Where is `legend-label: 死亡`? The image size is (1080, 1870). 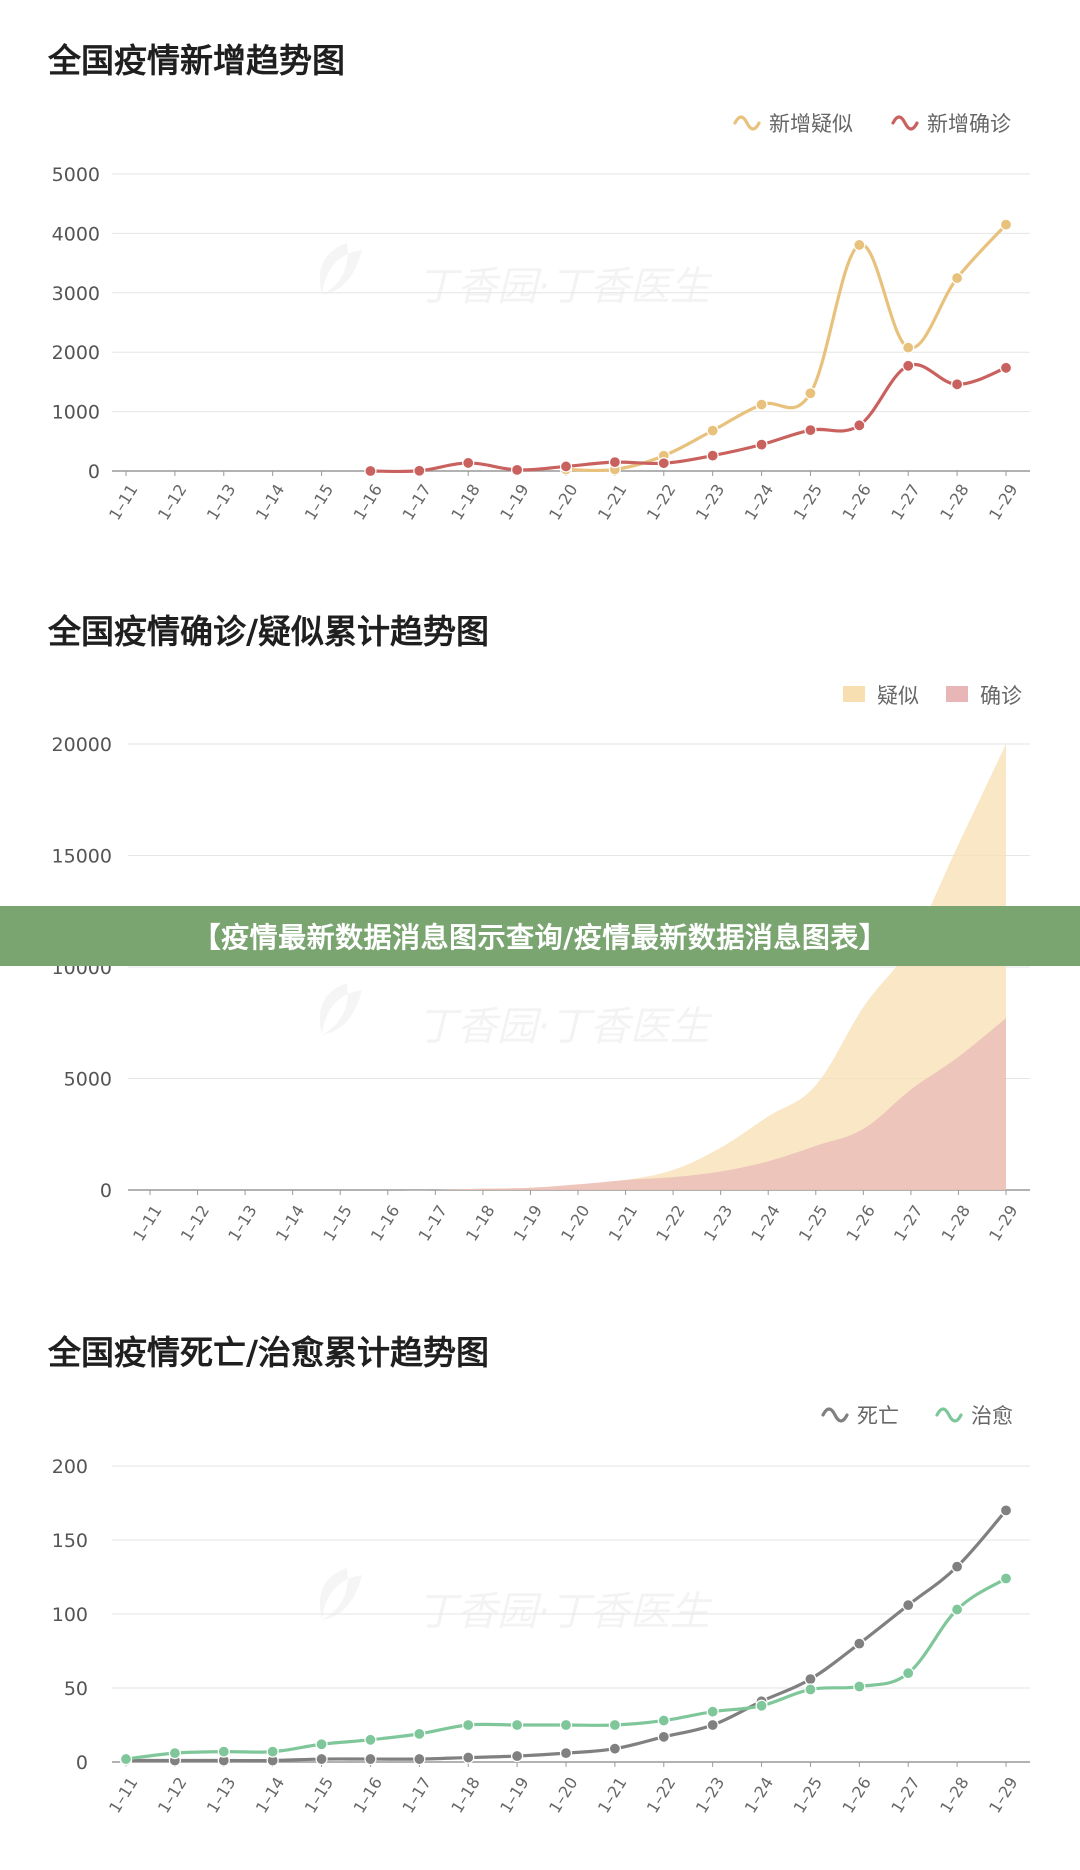
legend-label: 死亡 is located at coordinates (878, 1416).